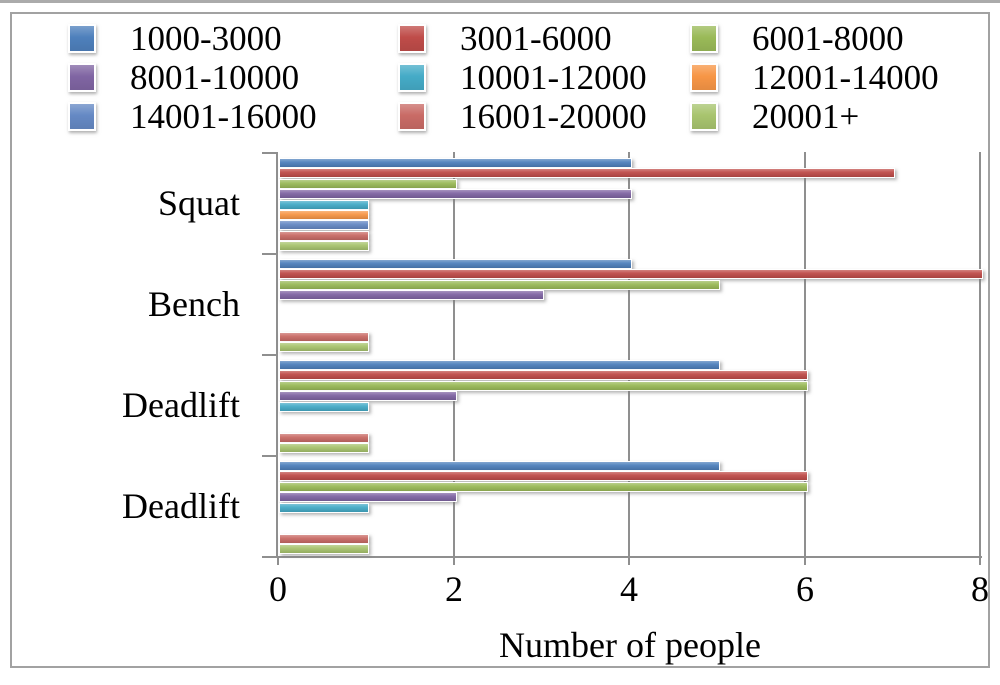 This screenshot has width=1000, height=685. Describe the element at coordinates (980, 589) in the screenshot. I see `x-tick-label: 8` at that location.